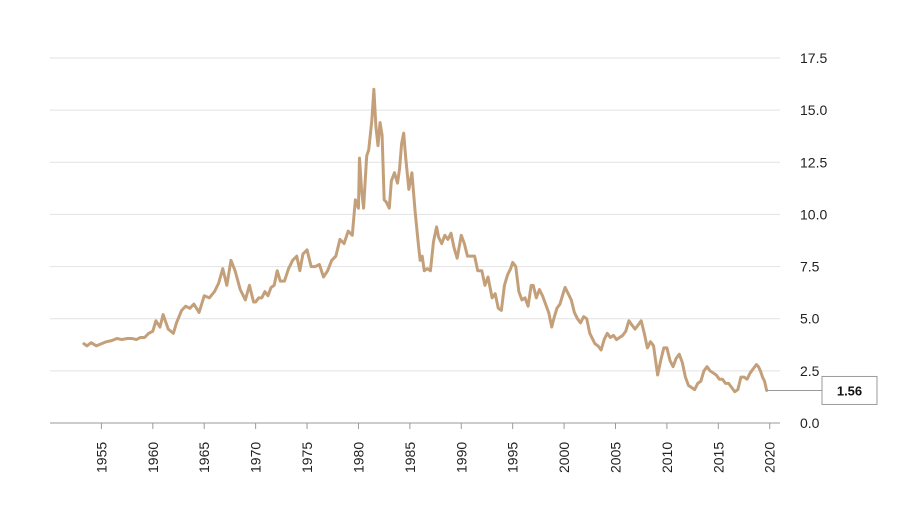 The width and height of the screenshot is (900, 506). What do you see at coordinates (461, 457) in the screenshot?
I see `x-tick-label: 1990` at bounding box center [461, 457].